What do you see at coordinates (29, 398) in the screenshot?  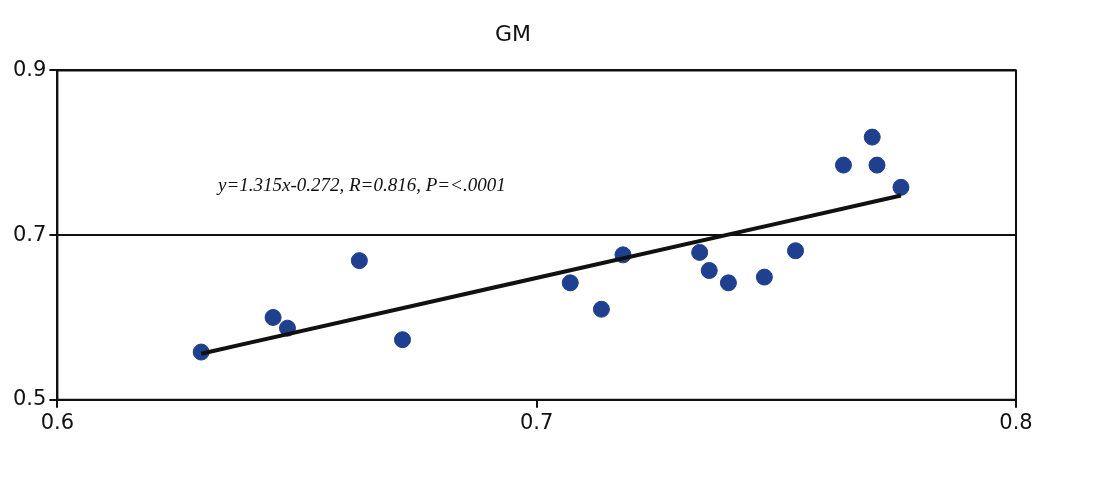 I see `y-tick-label: 0.5` at bounding box center [29, 398].